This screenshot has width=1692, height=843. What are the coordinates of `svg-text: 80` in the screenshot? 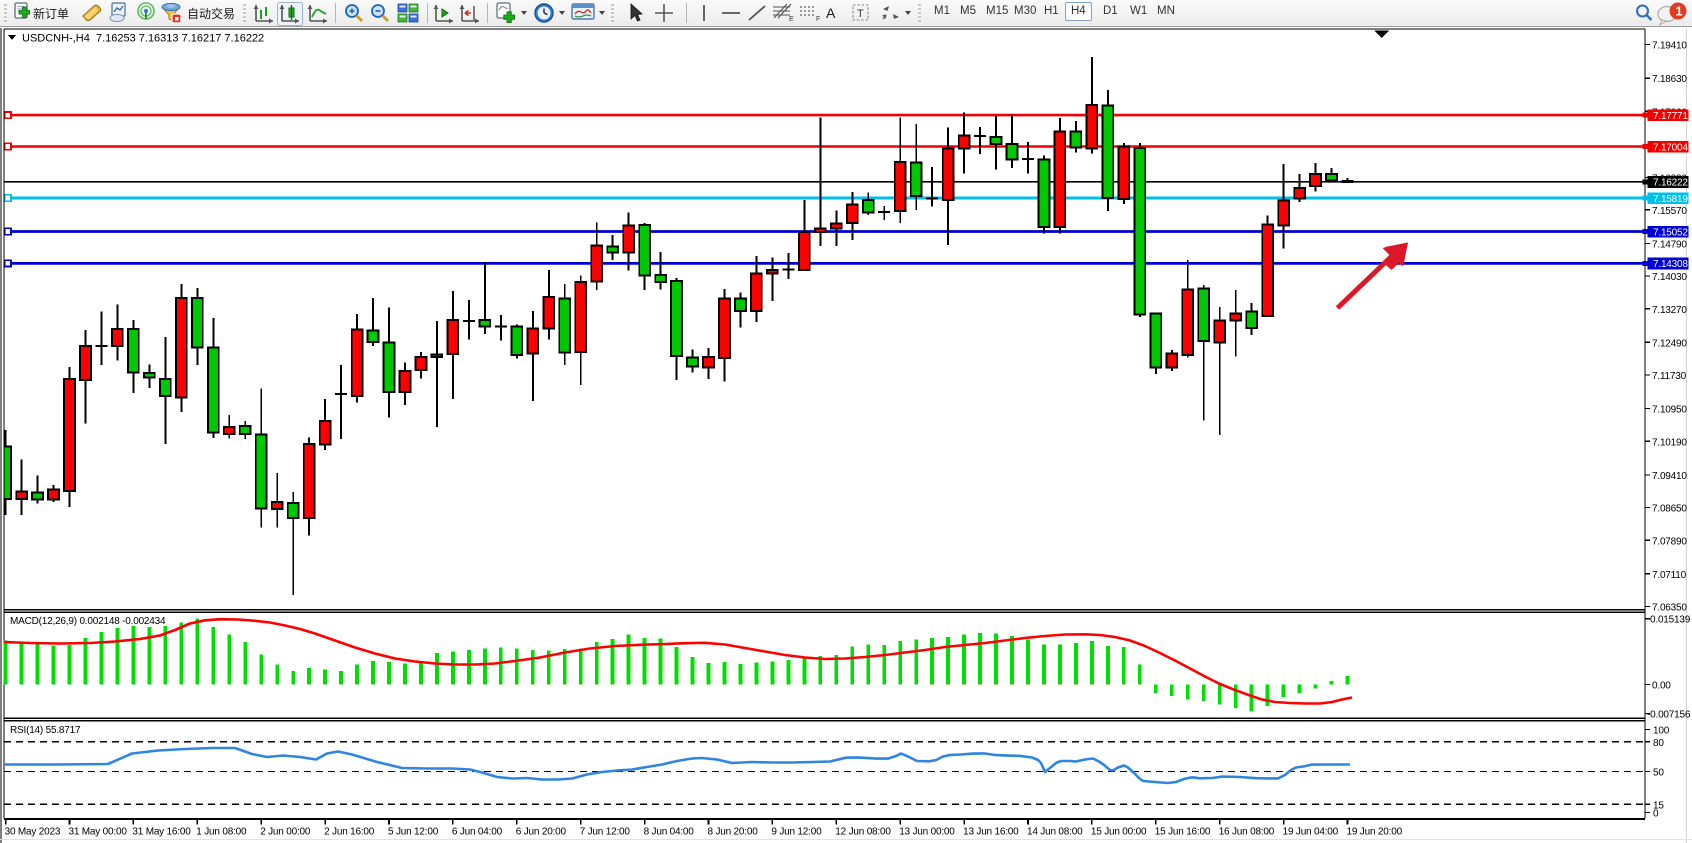 It's located at (1658, 743).